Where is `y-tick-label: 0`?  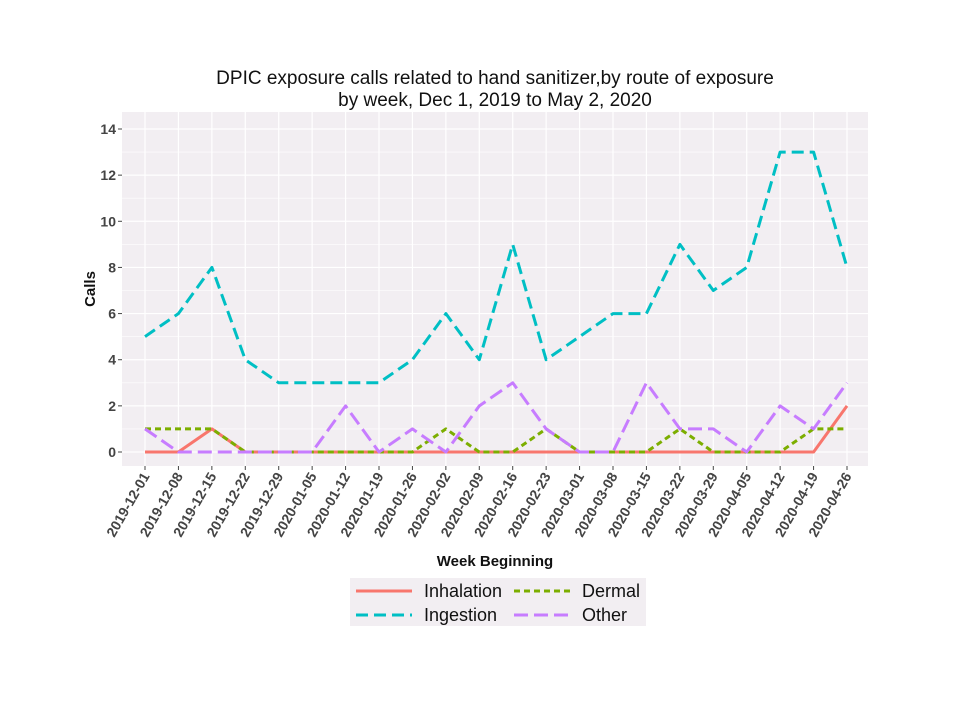
y-tick-label: 0 is located at coordinates (112, 452).